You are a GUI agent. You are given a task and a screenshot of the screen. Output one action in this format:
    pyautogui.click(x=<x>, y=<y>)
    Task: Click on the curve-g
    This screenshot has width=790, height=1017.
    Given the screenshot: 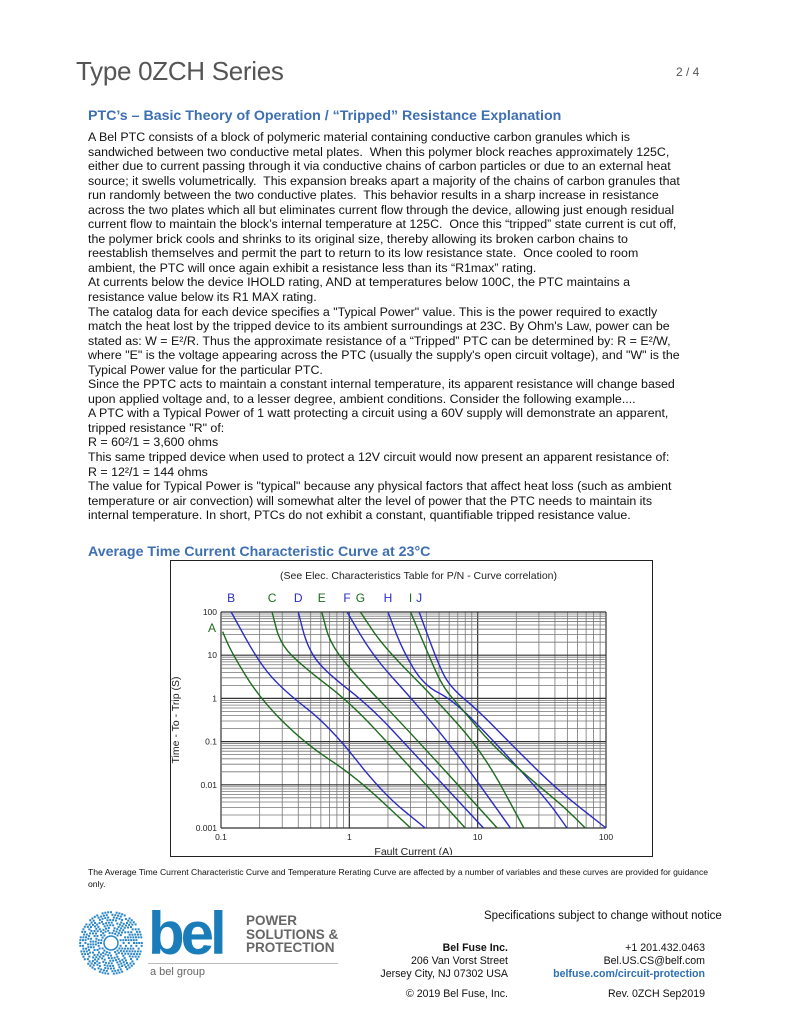 What is the action you would take?
    pyautogui.click(x=442, y=720)
    